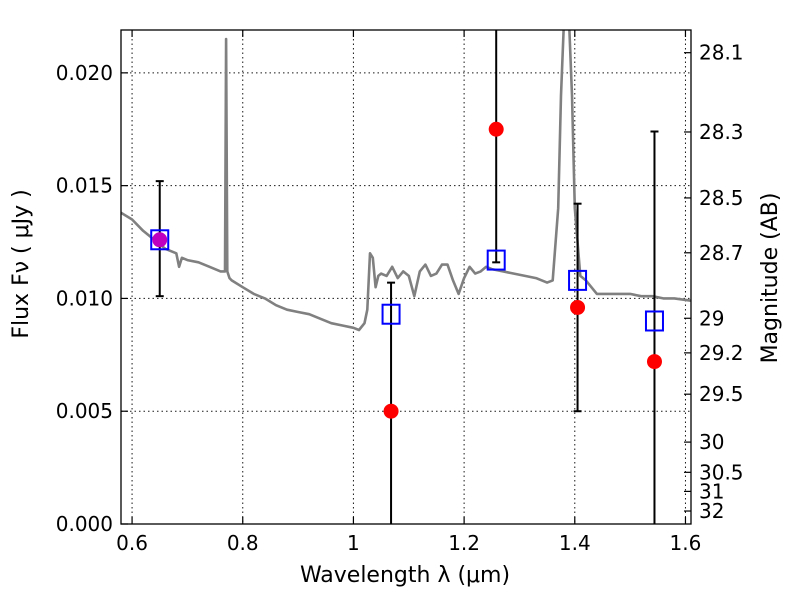  Describe the element at coordinates (721, 353) in the screenshot. I see `y2-tick-label: 29.2` at that location.